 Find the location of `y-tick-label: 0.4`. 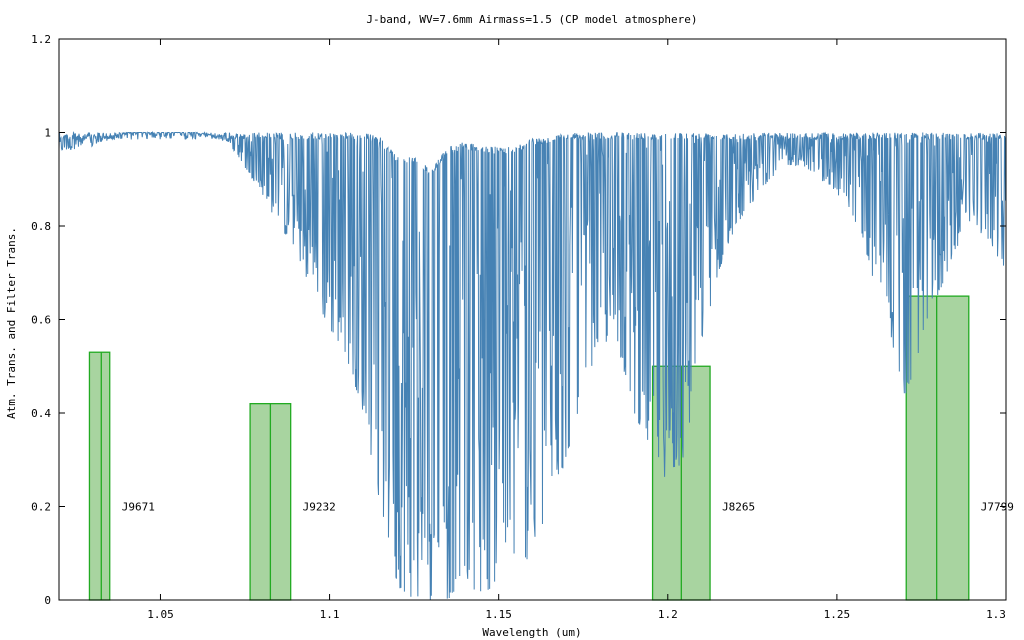

y-tick-label: 0.4 is located at coordinates (41, 413).